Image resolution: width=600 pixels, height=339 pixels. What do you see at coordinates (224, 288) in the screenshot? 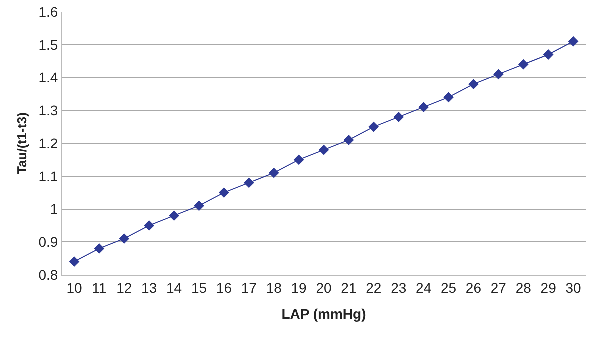
I see `x-tick-label: 16` at bounding box center [224, 288].